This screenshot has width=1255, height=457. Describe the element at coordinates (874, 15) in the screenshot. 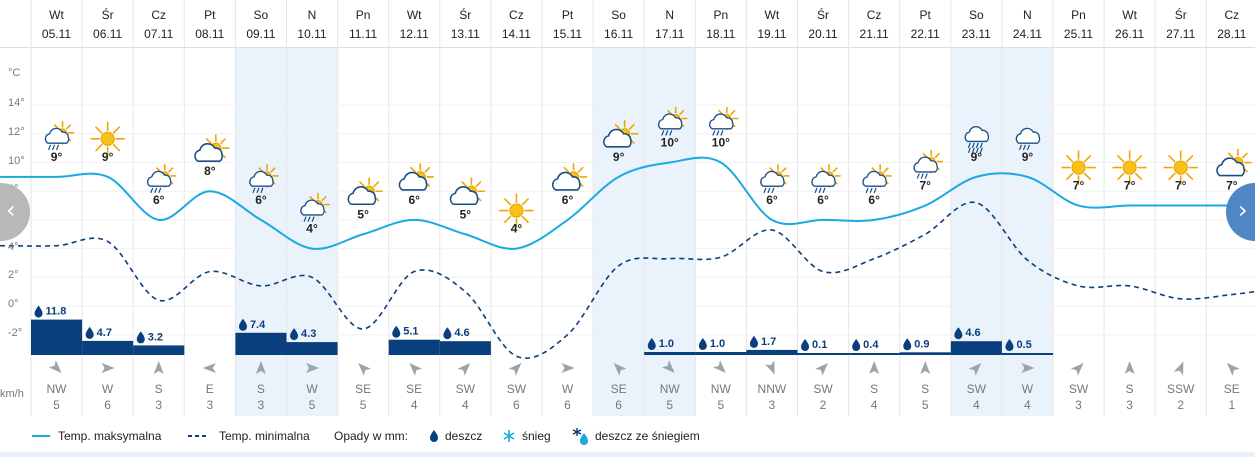

I see `day-of-week: Cz` at that location.